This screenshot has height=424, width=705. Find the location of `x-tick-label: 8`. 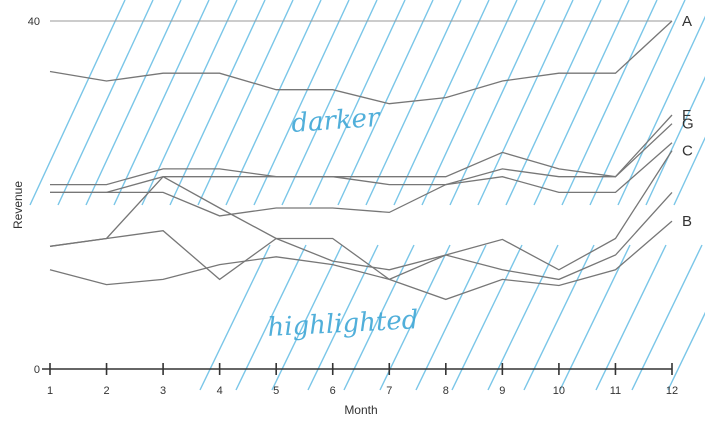

x-tick-label: 8 is located at coordinates (446, 391).